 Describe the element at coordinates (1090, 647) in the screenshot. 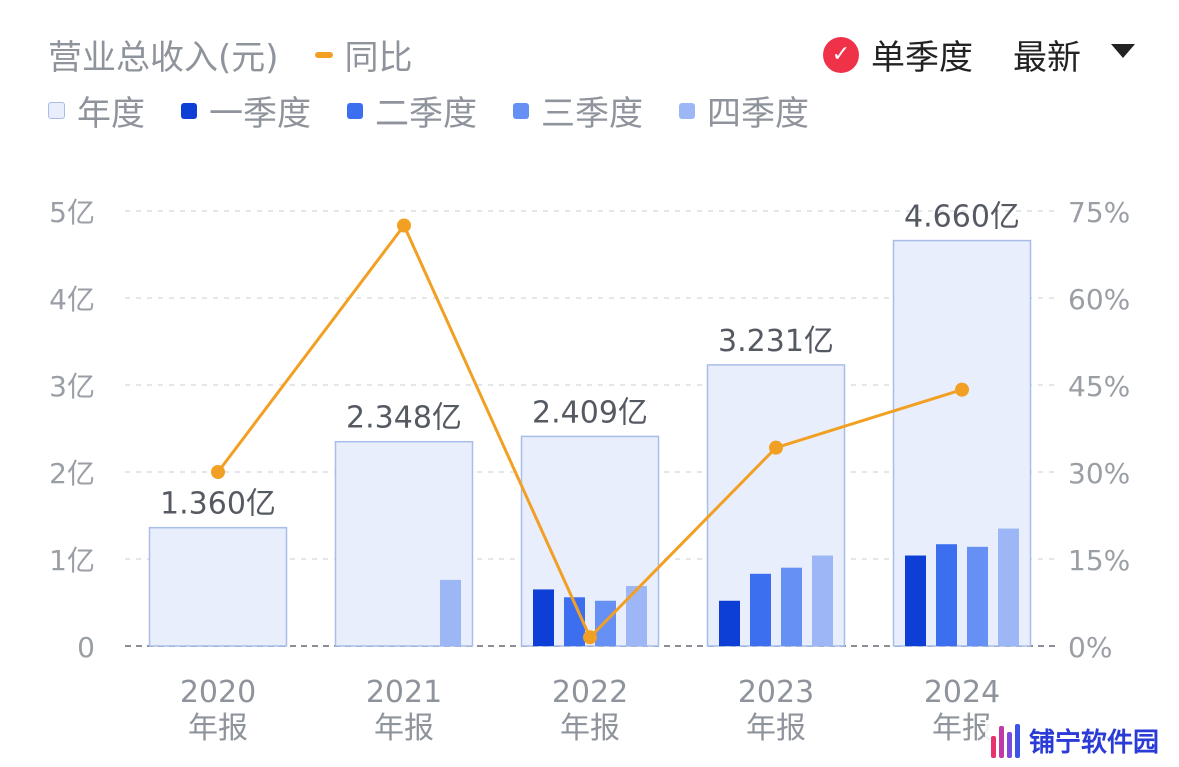

I see `y-right-tick-label: 0%` at that location.